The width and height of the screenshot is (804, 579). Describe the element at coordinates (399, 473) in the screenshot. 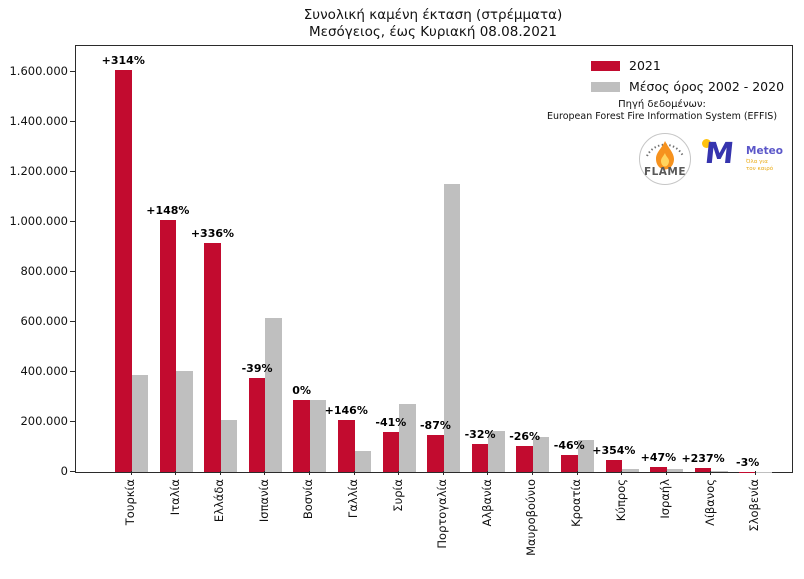

I see `x-tick-Συρία` at that location.